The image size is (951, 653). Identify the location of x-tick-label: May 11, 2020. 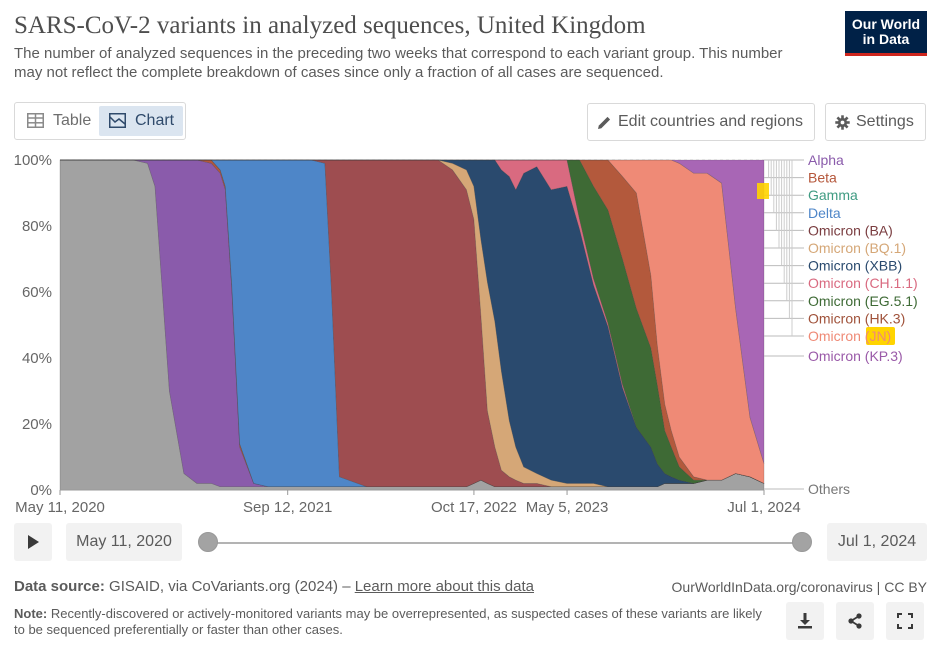
(60, 507).